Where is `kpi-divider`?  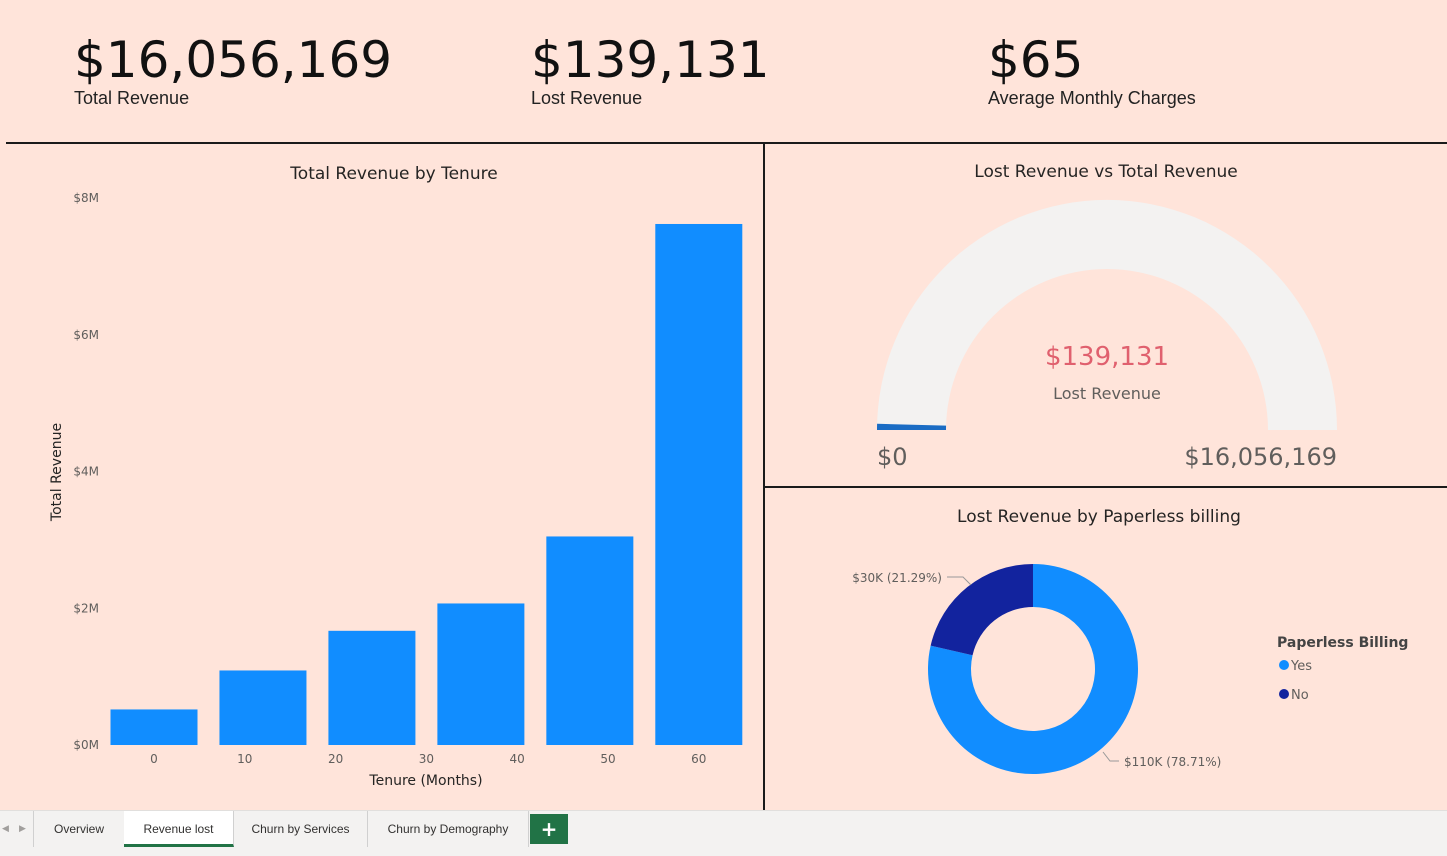 kpi-divider is located at coordinates (726, 143).